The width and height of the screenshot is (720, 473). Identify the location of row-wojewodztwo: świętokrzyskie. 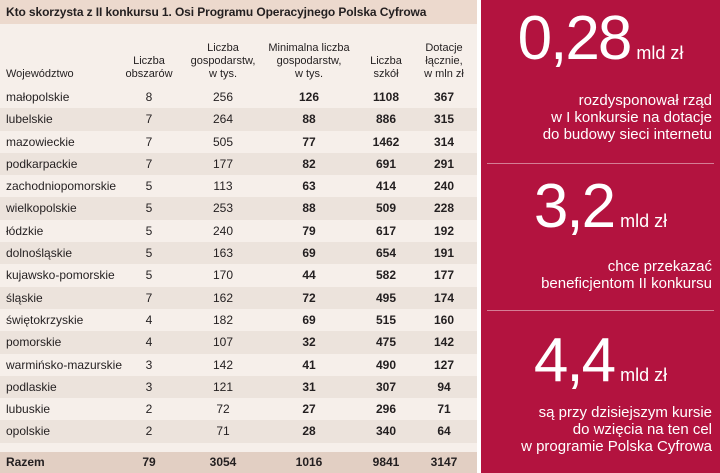
(45, 319).